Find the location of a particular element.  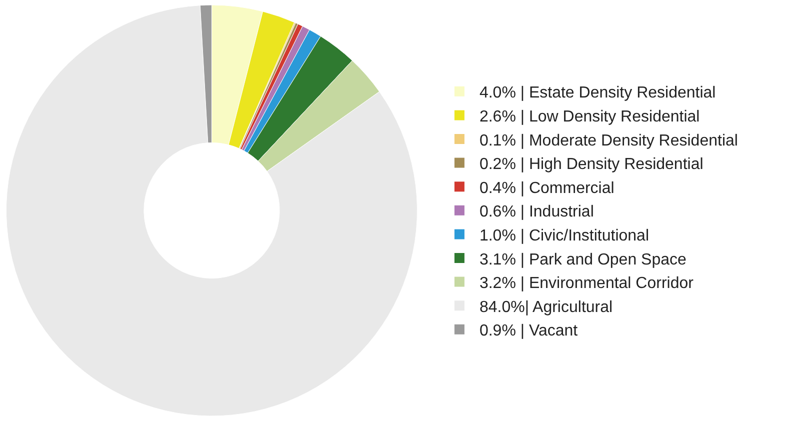

legend-label: 84.0%| Agricultural is located at coordinates (546, 307).